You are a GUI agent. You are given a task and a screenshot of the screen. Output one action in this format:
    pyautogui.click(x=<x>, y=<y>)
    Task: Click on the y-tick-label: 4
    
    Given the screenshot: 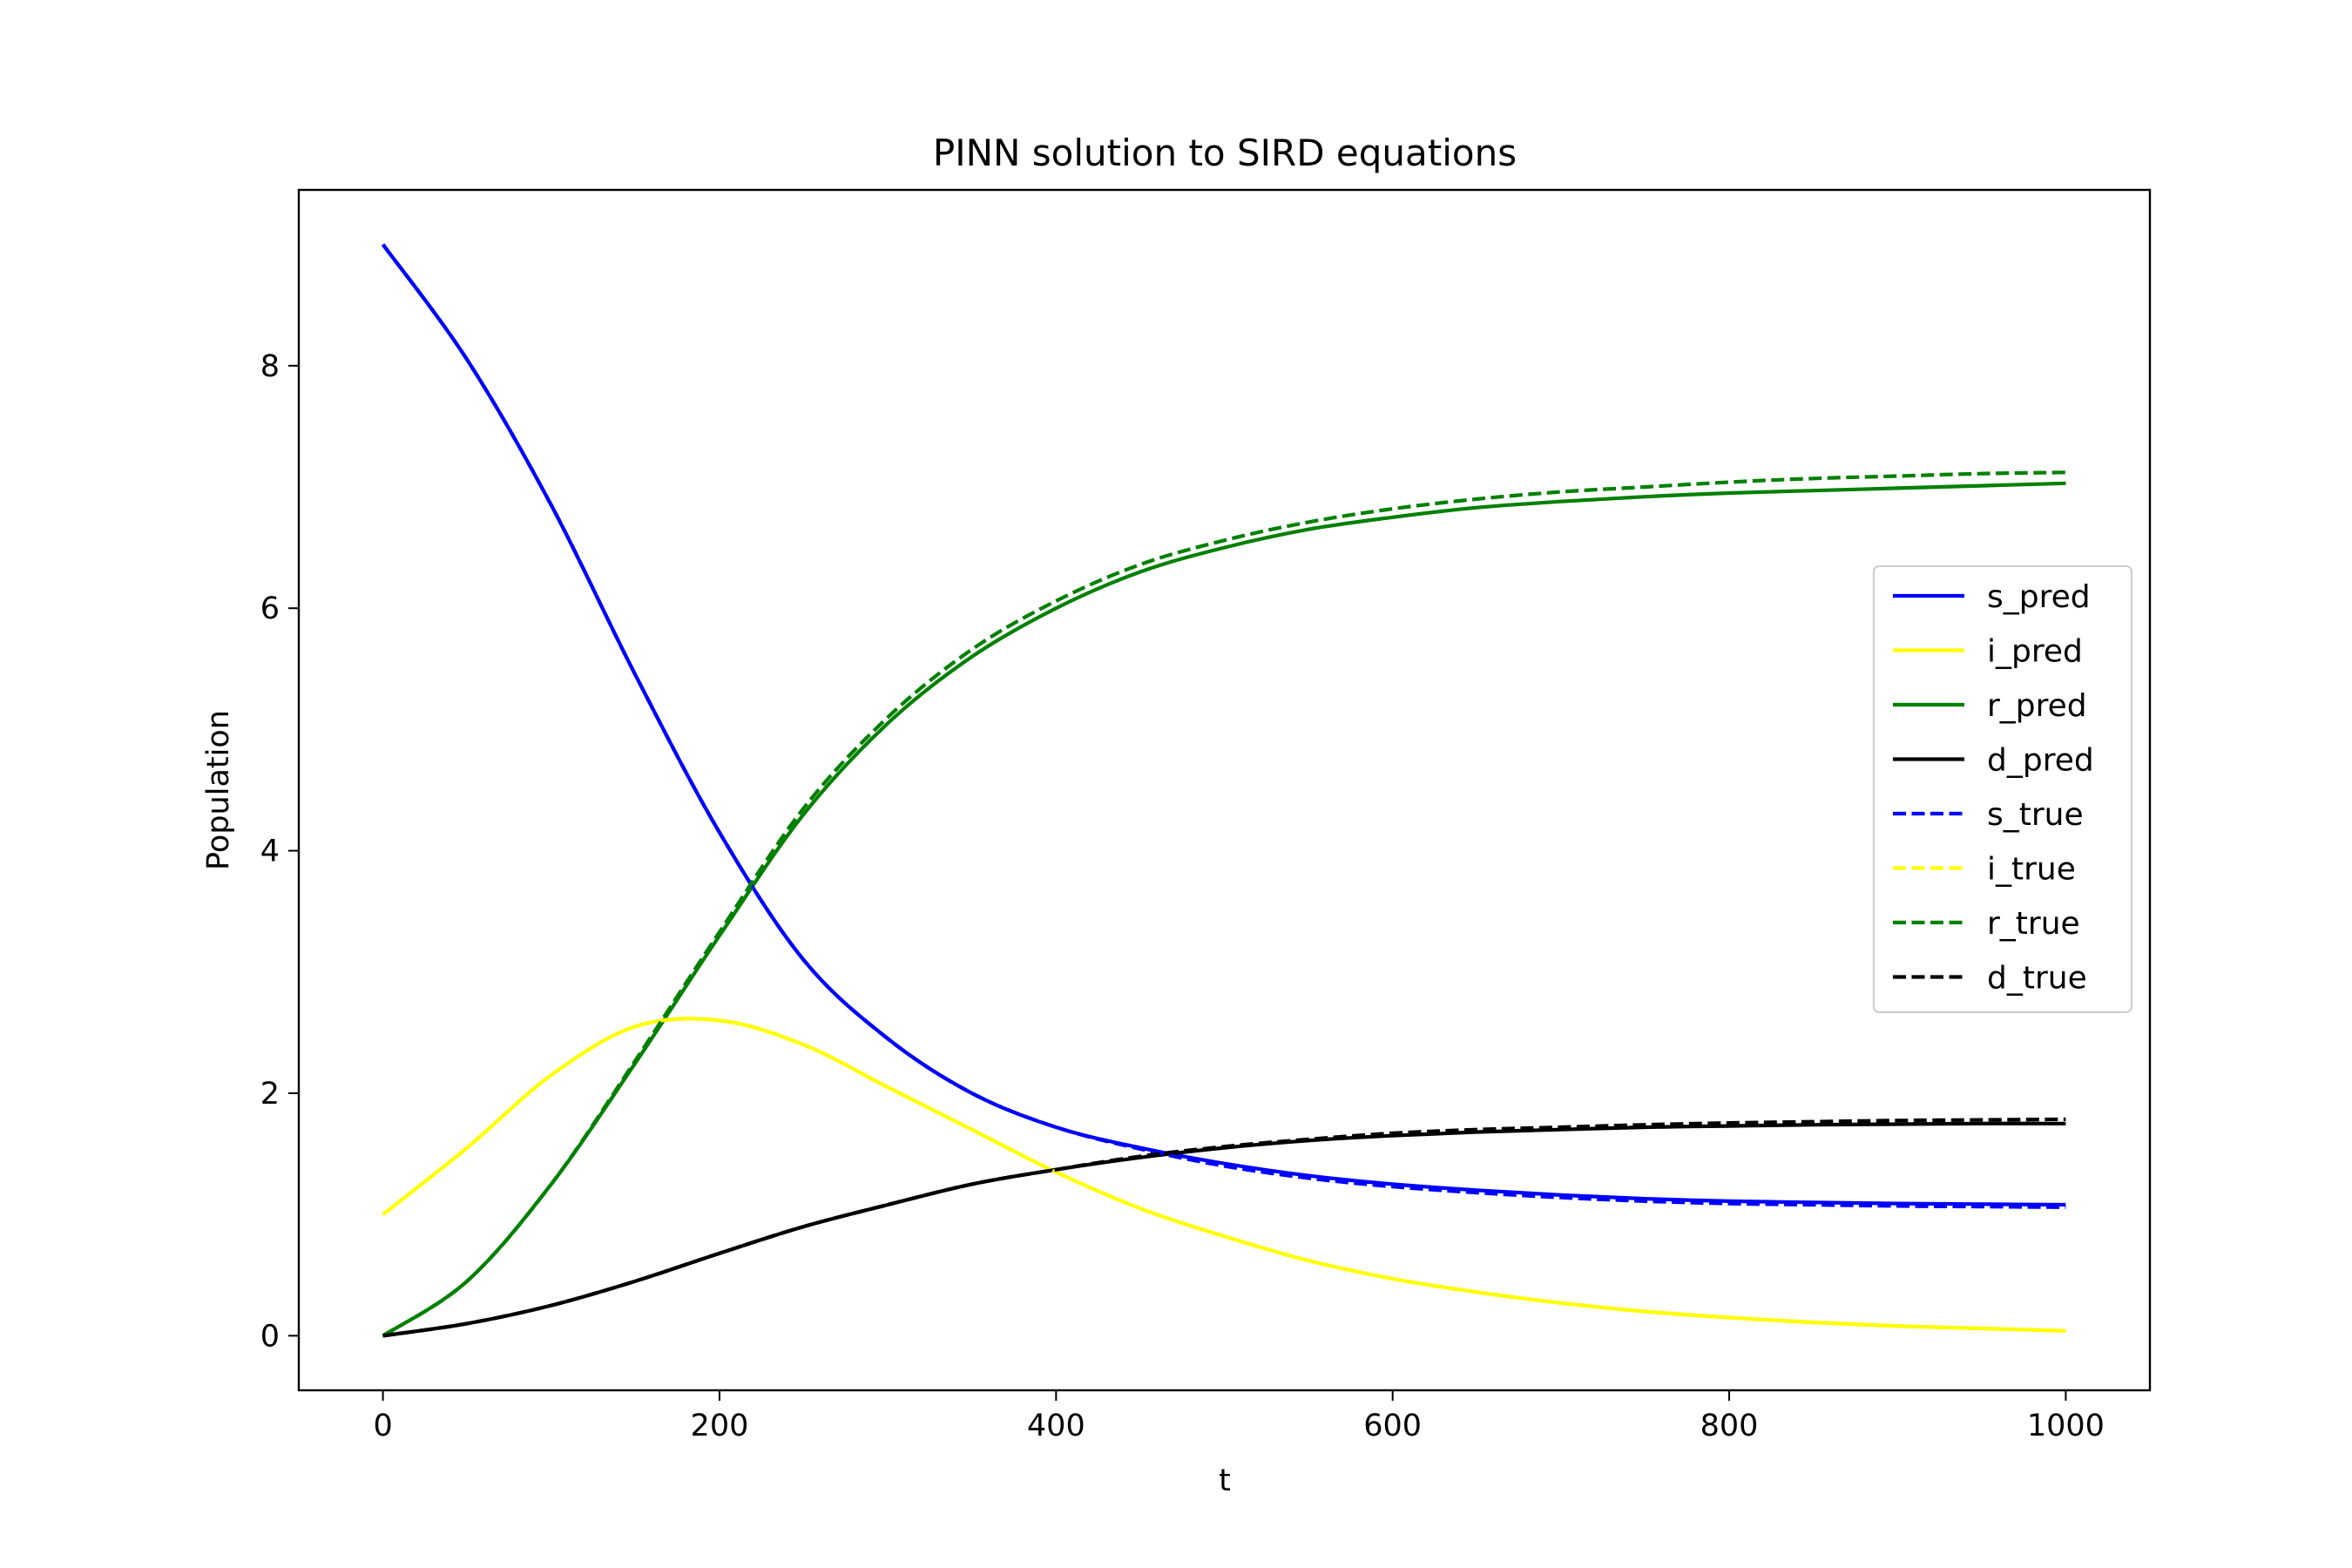 What is the action you would take?
    pyautogui.click(x=270, y=852)
    